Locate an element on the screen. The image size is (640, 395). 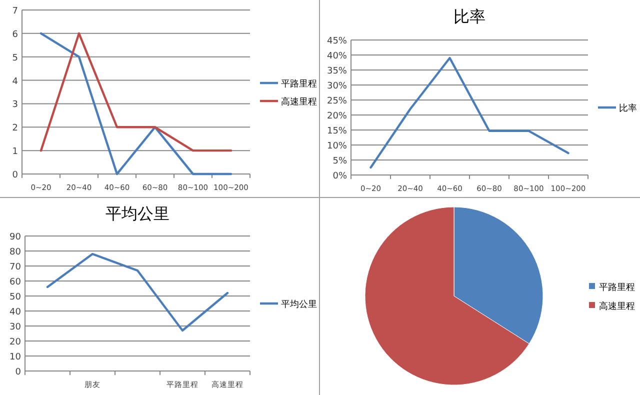
y-tick-label: 7 is located at coordinates (15, 11).